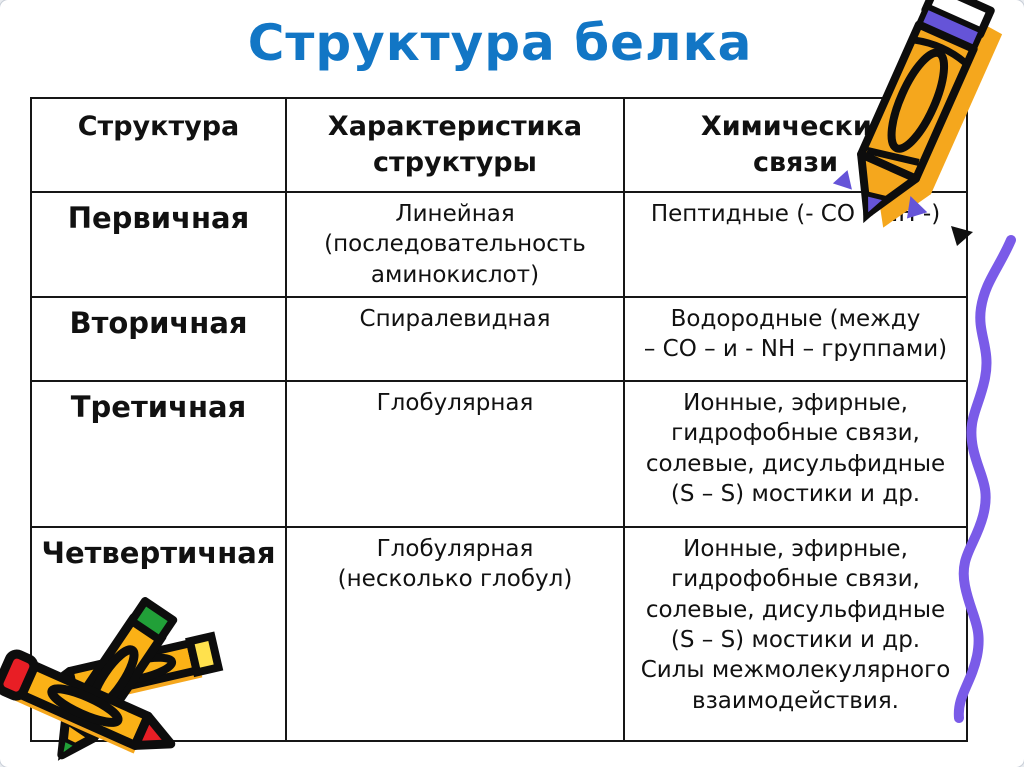  What do you see at coordinates (158, 244) in the screenshot?
I see `cell-structure: Первичная` at bounding box center [158, 244].